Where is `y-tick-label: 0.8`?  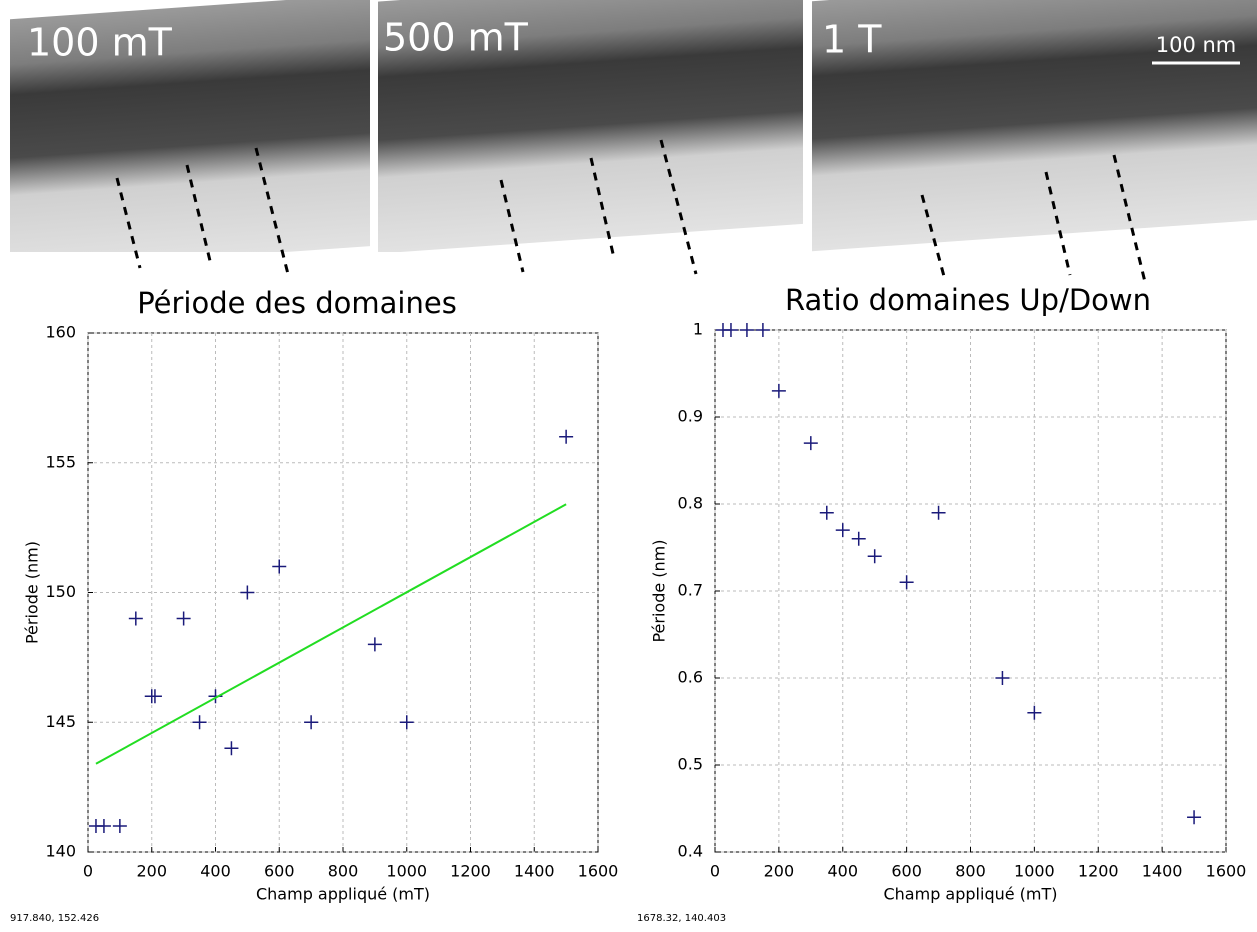
y-tick-label: 0.8 is located at coordinates (690, 503).